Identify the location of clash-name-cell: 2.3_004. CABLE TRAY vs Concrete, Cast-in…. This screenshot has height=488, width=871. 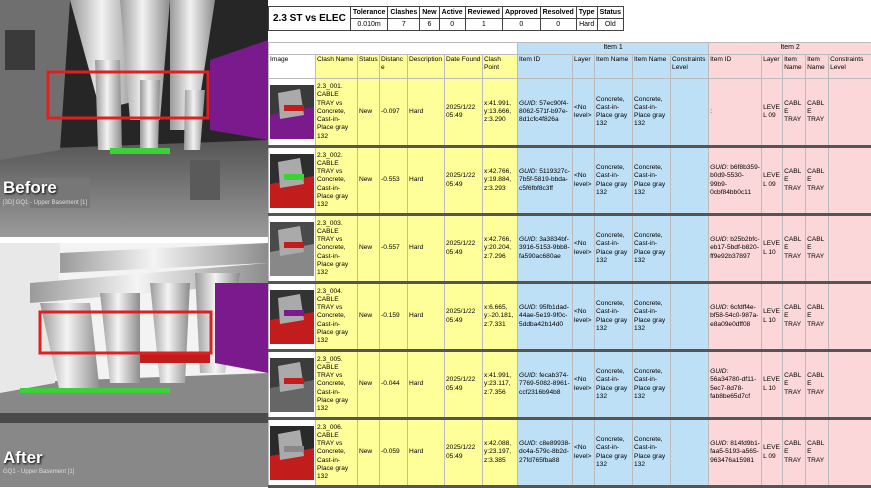
(337, 317).